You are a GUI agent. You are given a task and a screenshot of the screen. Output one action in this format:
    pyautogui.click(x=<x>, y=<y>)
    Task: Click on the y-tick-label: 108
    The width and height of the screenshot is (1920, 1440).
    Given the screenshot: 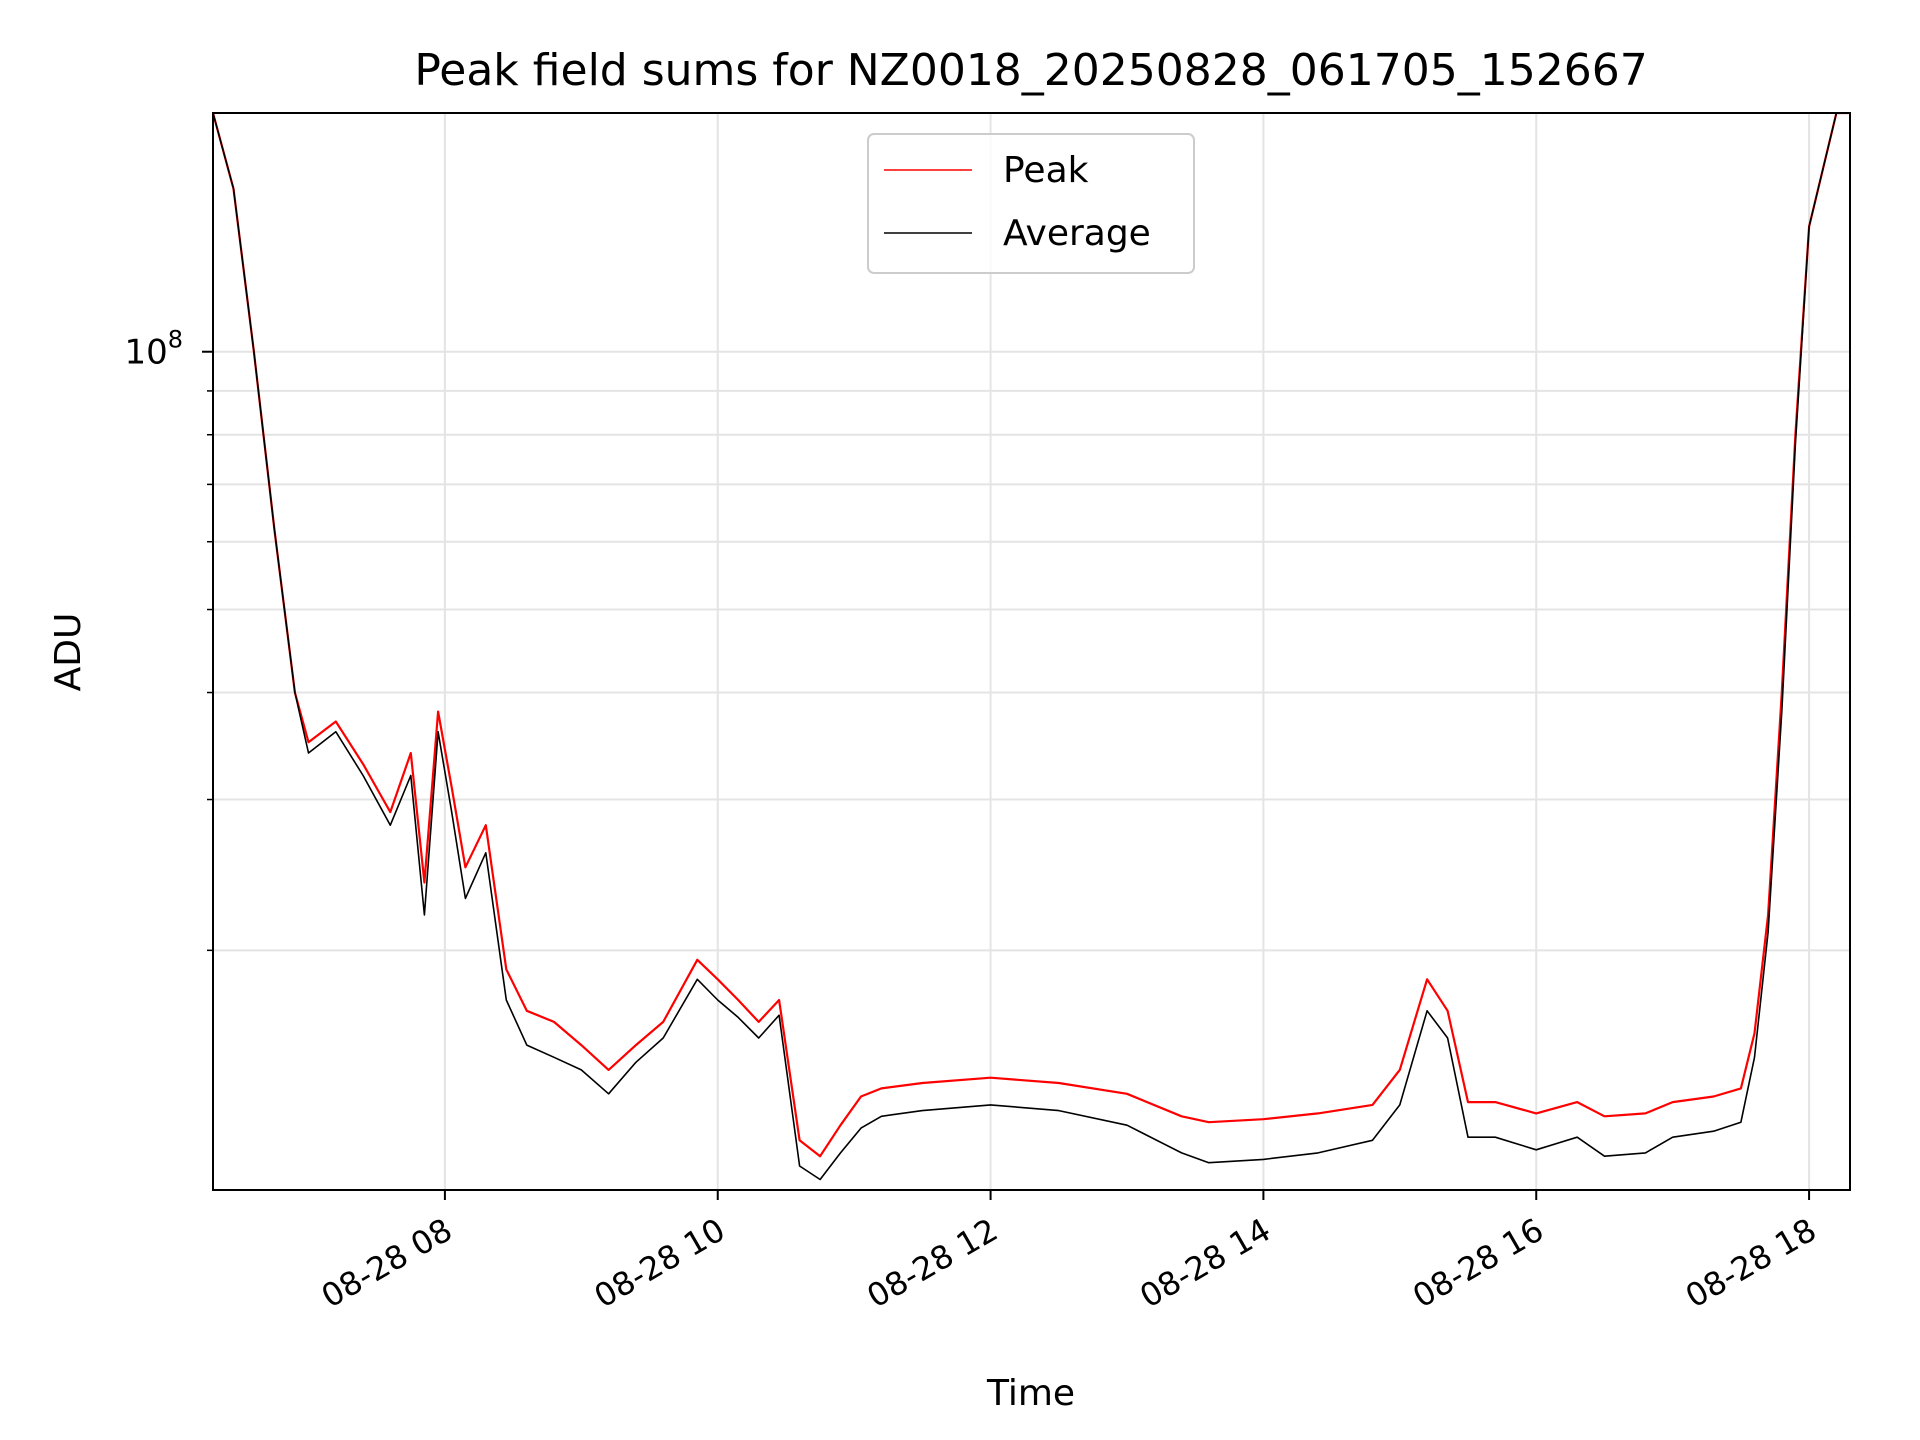 What is the action you would take?
    pyautogui.click(x=153, y=349)
    